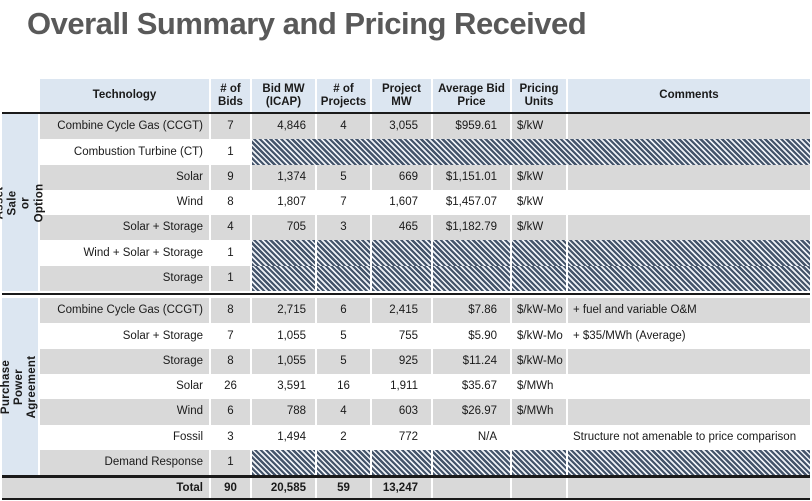 This screenshot has width=812, height=501. I want to click on bottom-border-line, so click(406, 499).